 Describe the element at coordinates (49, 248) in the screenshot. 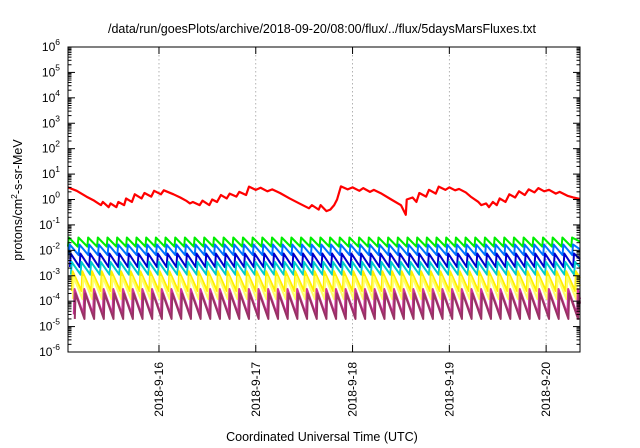

I see `y-tick-label: 10⁻²` at that location.